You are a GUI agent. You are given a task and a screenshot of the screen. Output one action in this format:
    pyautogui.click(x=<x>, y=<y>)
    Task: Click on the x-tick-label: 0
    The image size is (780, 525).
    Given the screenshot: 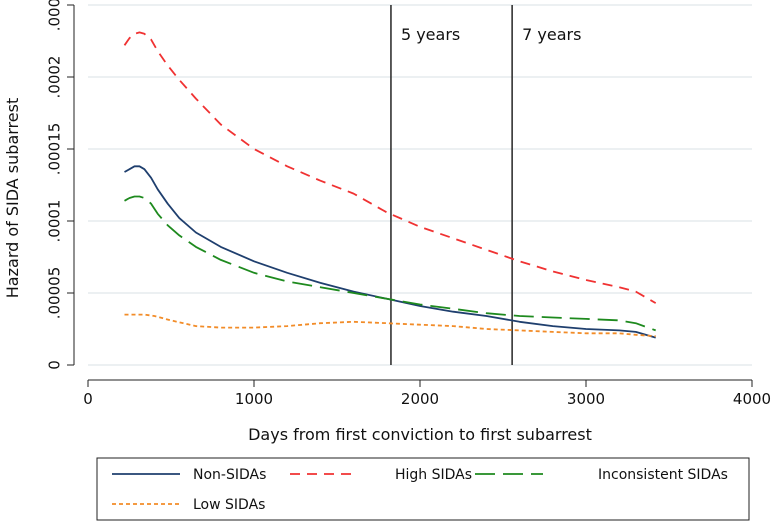 What is the action you would take?
    pyautogui.click(x=88, y=399)
    